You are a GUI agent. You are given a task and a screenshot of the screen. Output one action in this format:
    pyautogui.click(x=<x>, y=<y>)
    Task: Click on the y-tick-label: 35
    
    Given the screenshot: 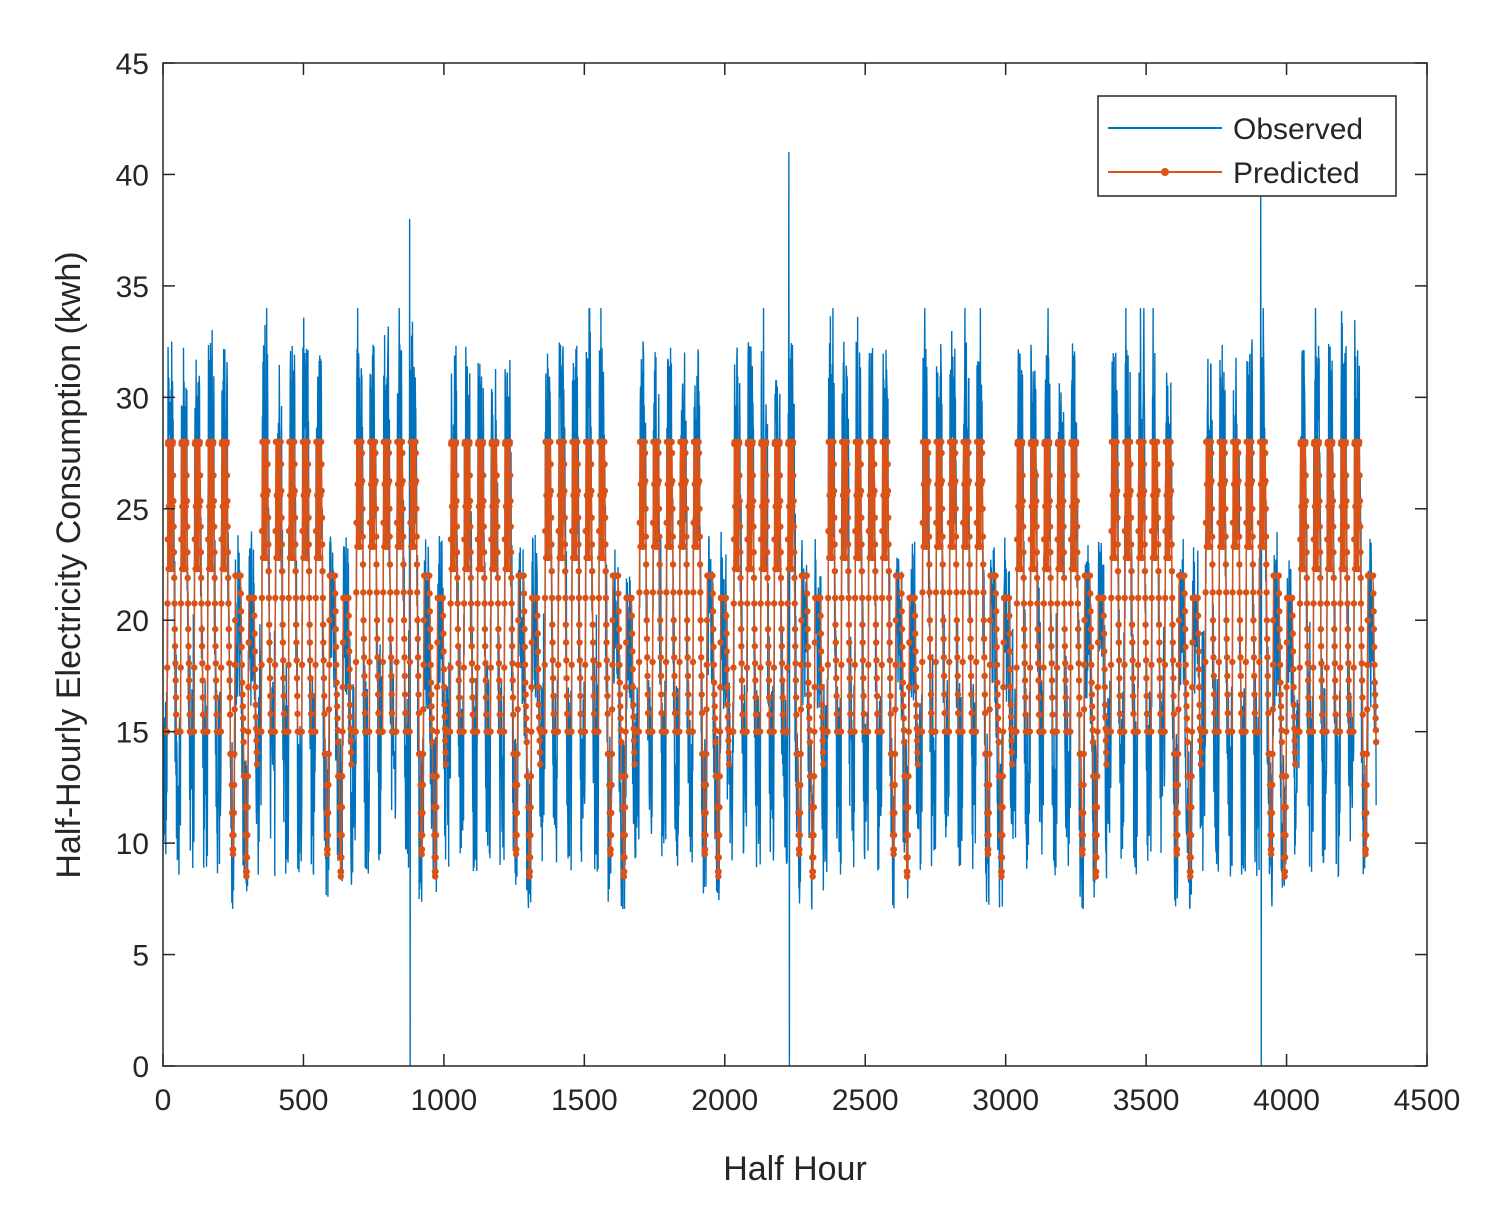 What is the action you would take?
    pyautogui.click(x=132, y=287)
    